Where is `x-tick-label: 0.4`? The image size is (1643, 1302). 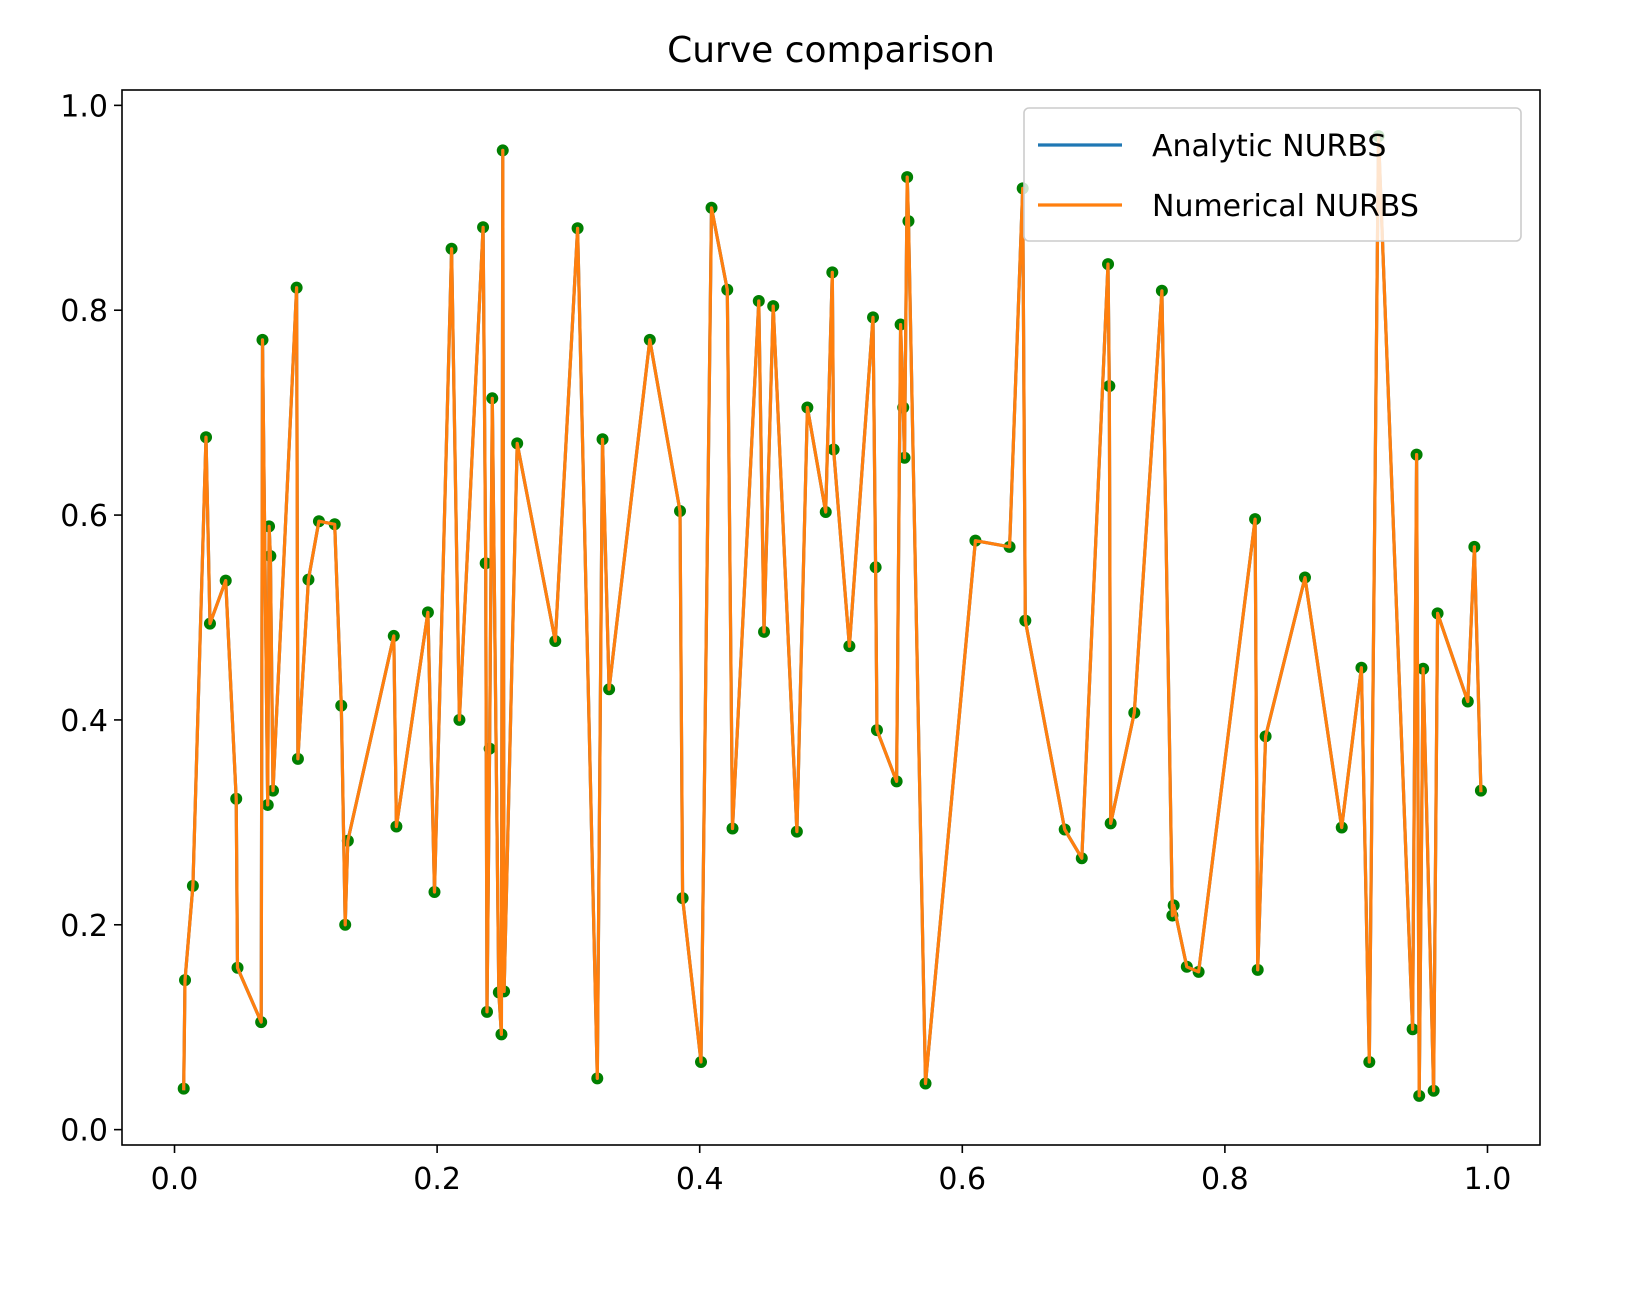 x-tick-label: 0.4 is located at coordinates (700, 1179).